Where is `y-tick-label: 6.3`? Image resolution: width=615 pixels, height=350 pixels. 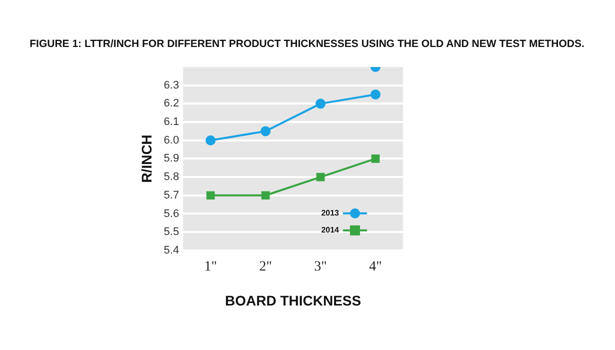 y-tick-label: 6.3 is located at coordinates (172, 85).